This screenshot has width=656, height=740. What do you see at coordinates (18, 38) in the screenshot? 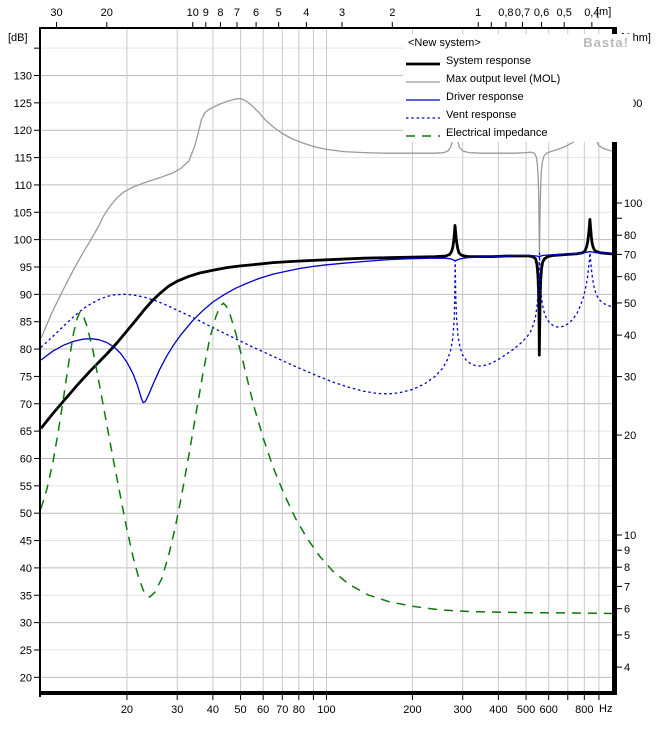
I see `y-left-unit-label: [dB]` at bounding box center [18, 38].